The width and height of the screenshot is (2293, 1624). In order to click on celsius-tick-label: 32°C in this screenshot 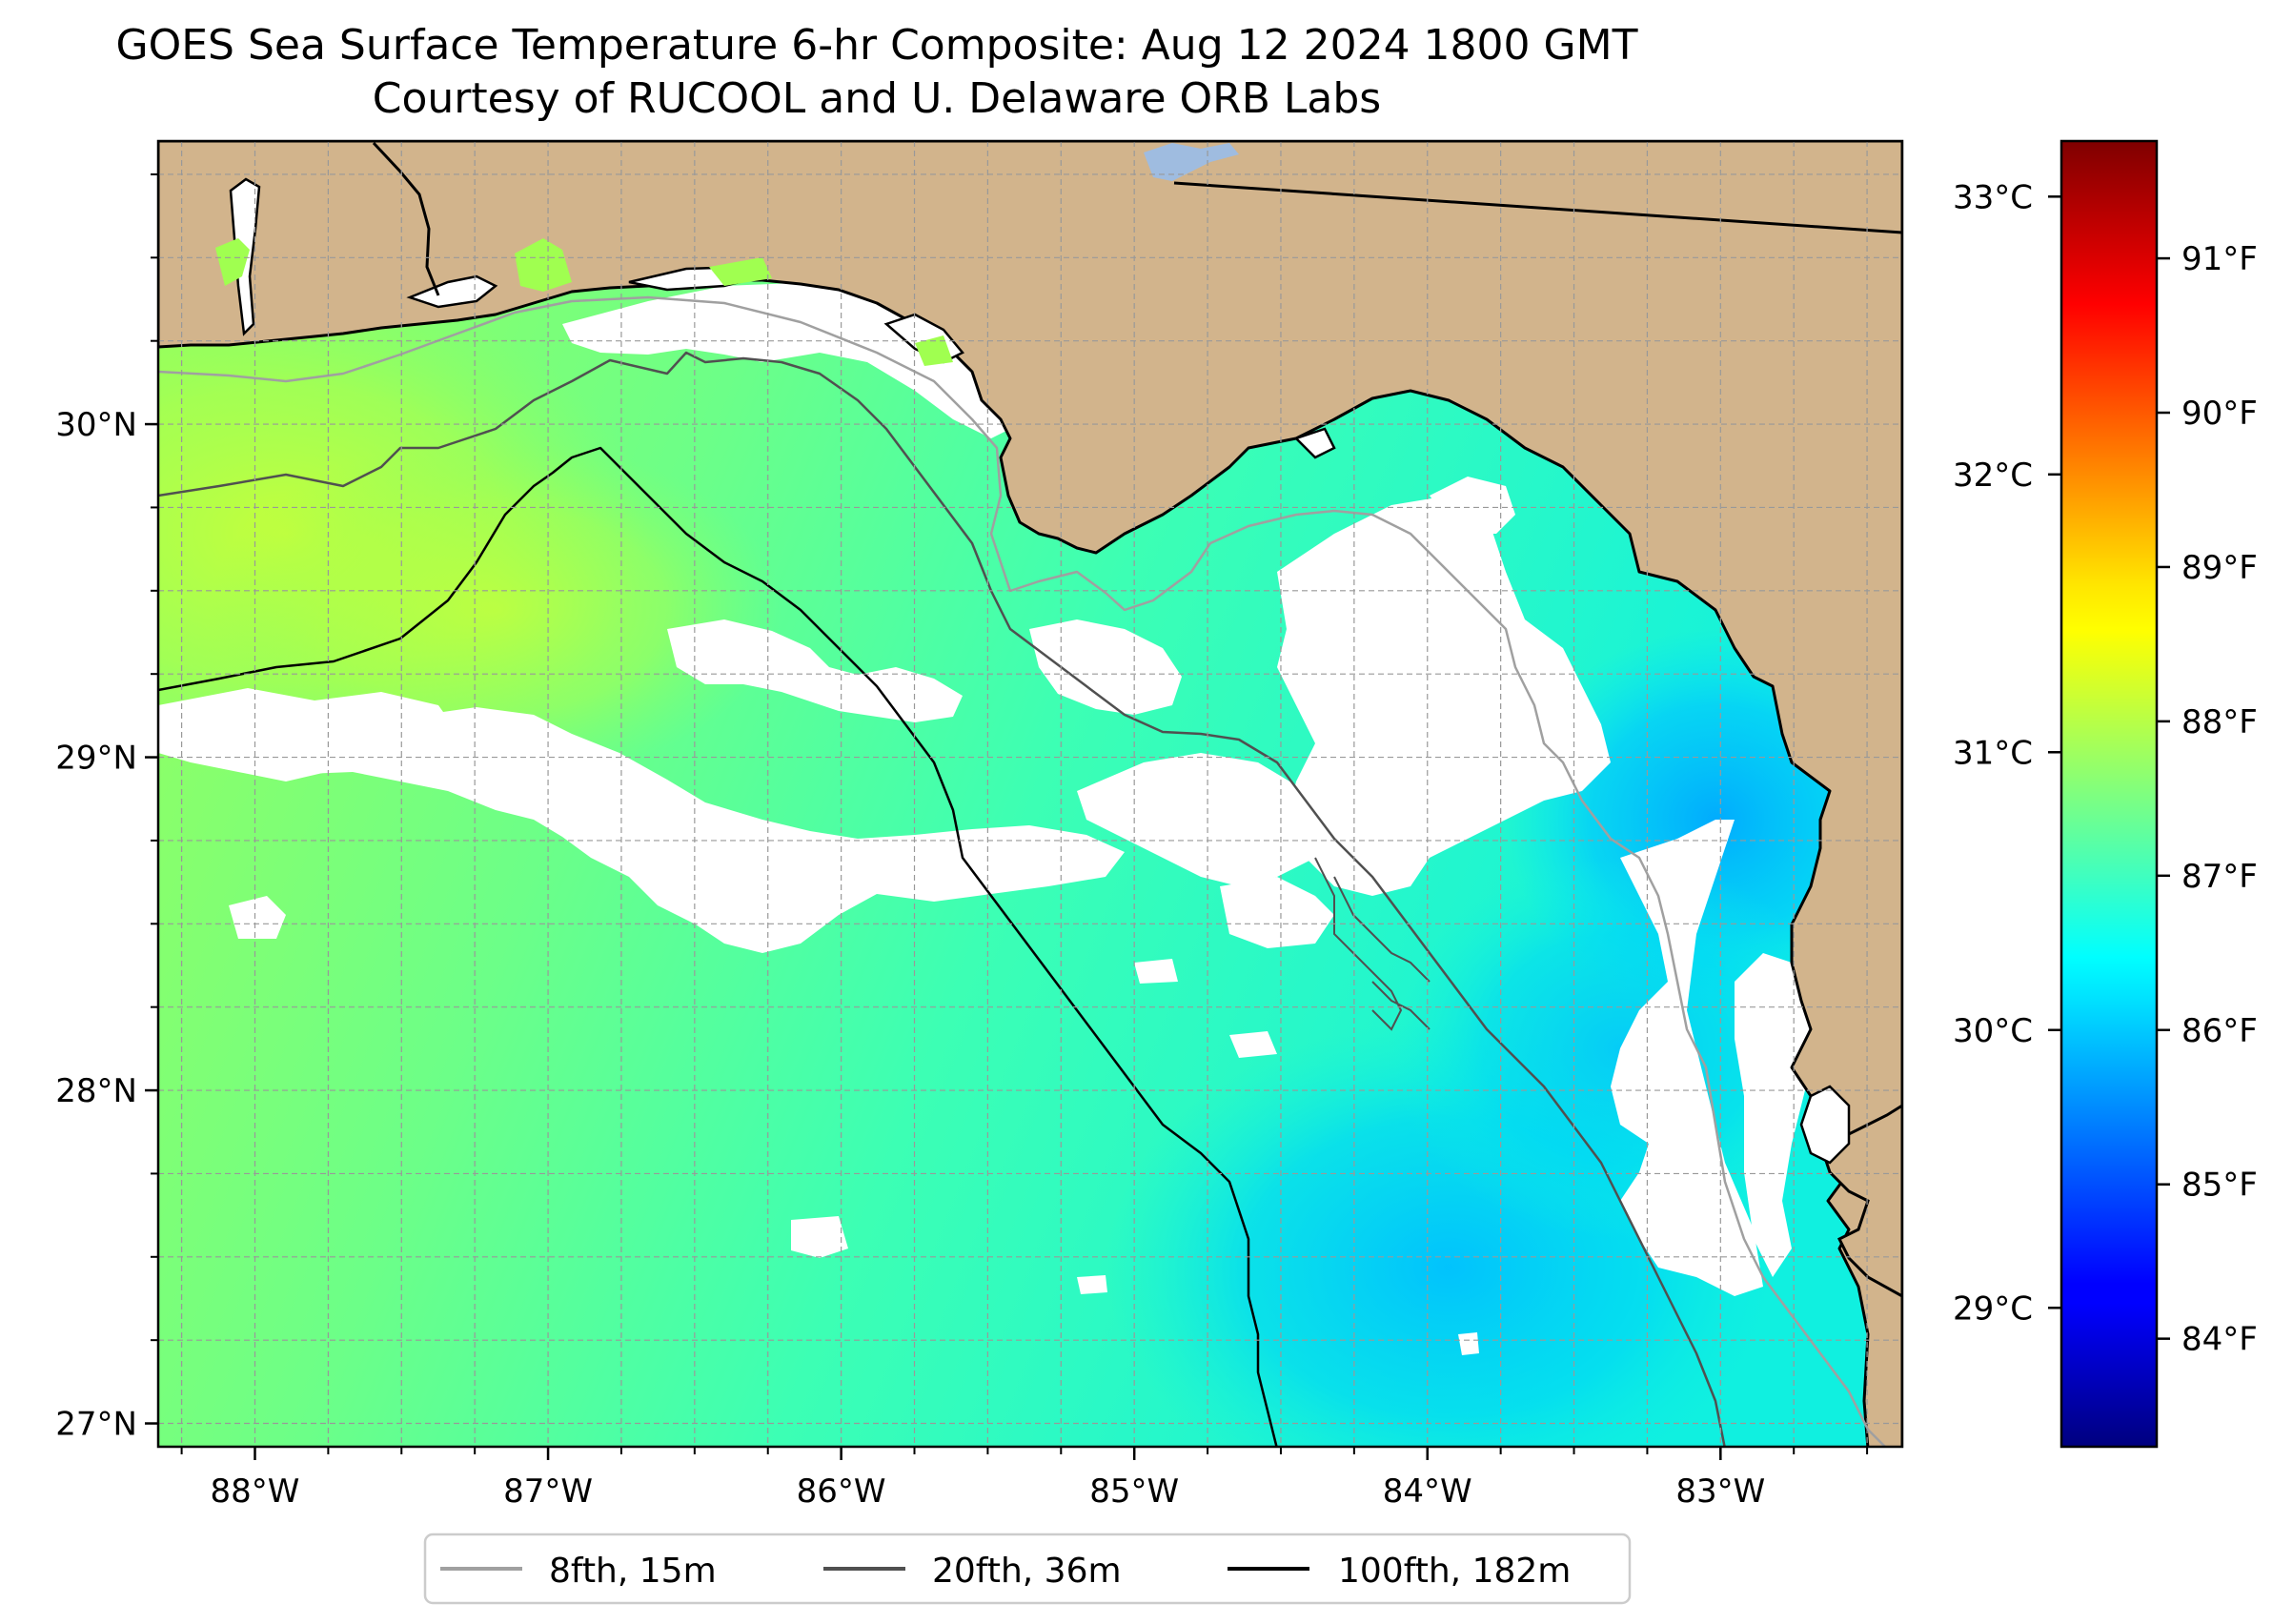, I will do `click(1993, 476)`.